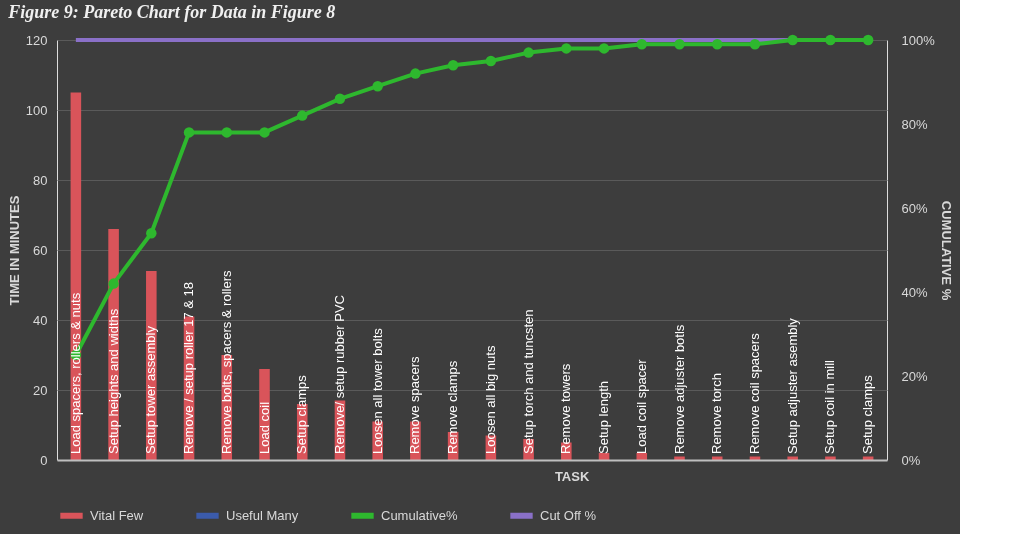  Describe the element at coordinates (171, 12) in the screenshot. I see `chart-title: Figure 9: Pareto Chart for Data in Figure 8` at that location.